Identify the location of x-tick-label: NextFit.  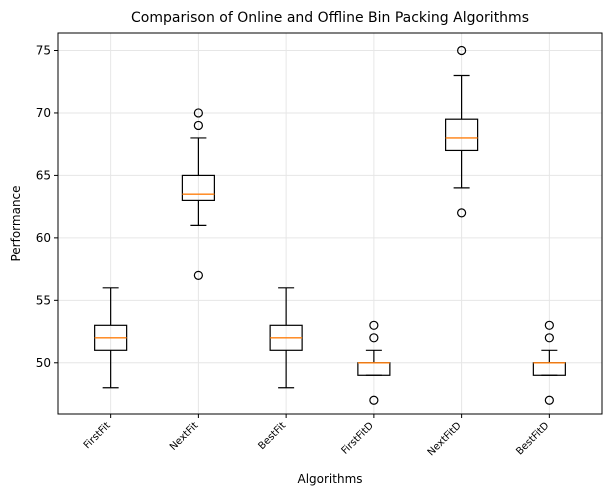
(184, 436).